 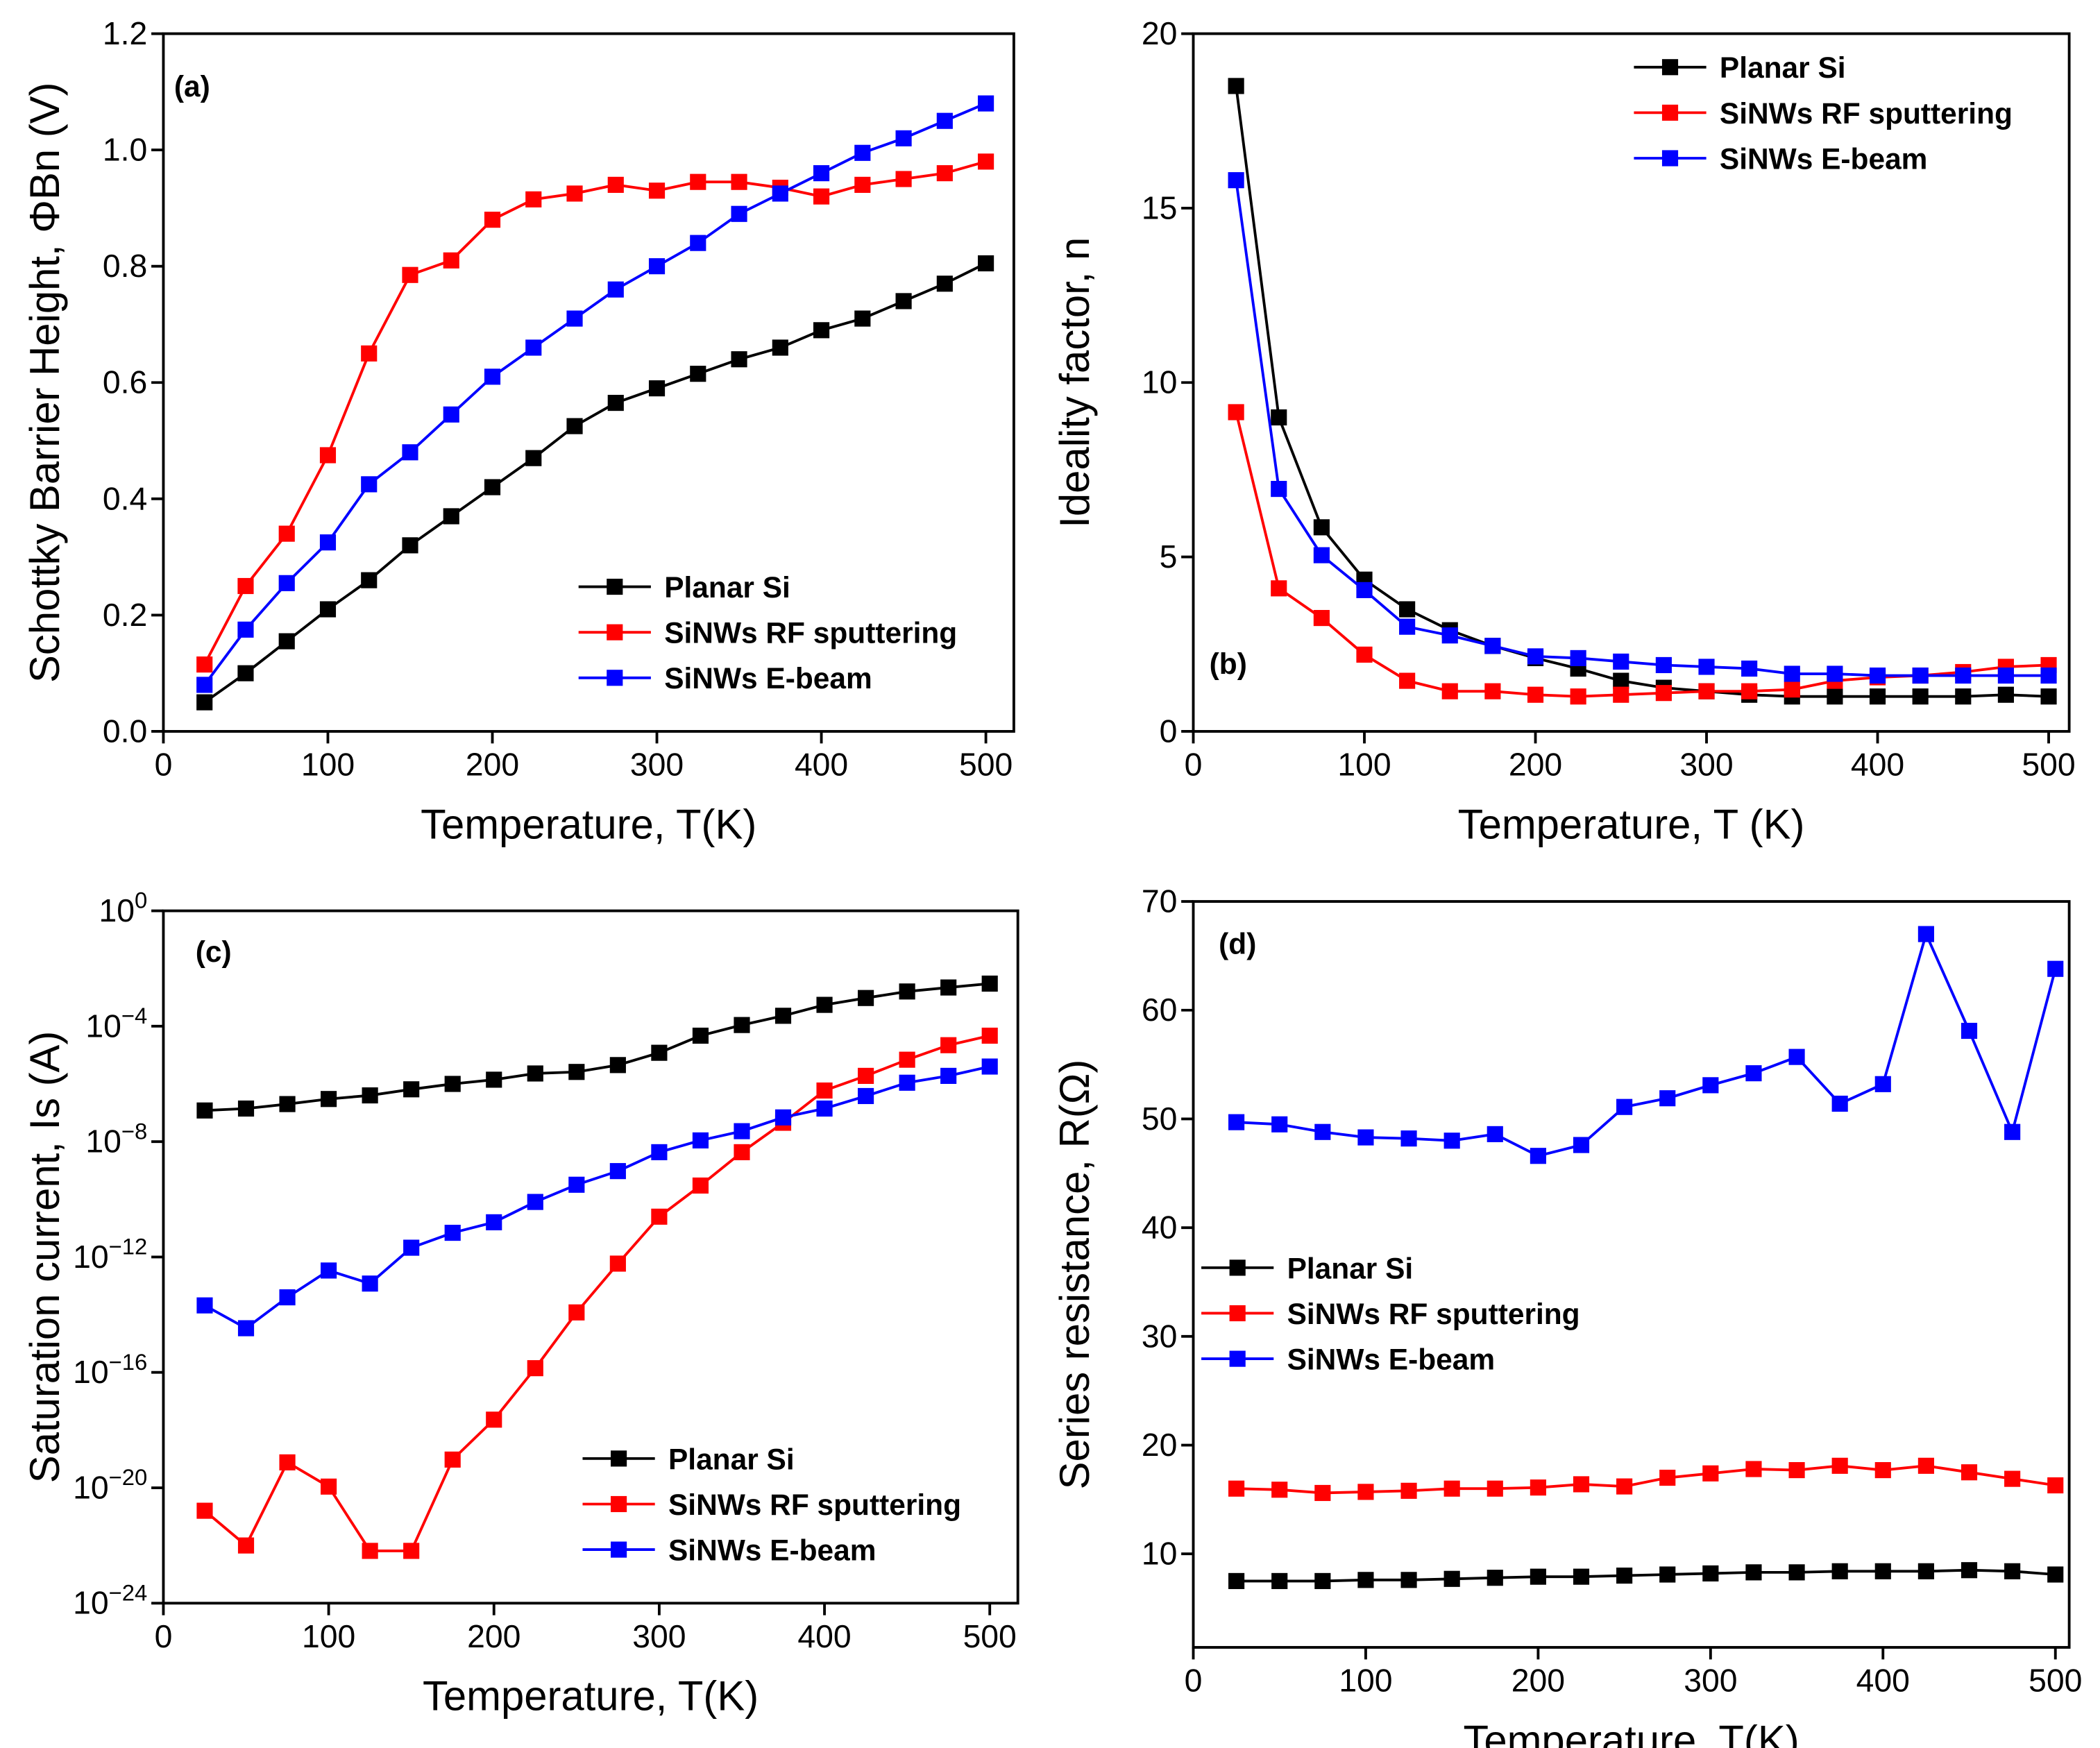 What do you see at coordinates (110, 1369) in the screenshot?
I see `y-tick-label: 10−16` at bounding box center [110, 1369].